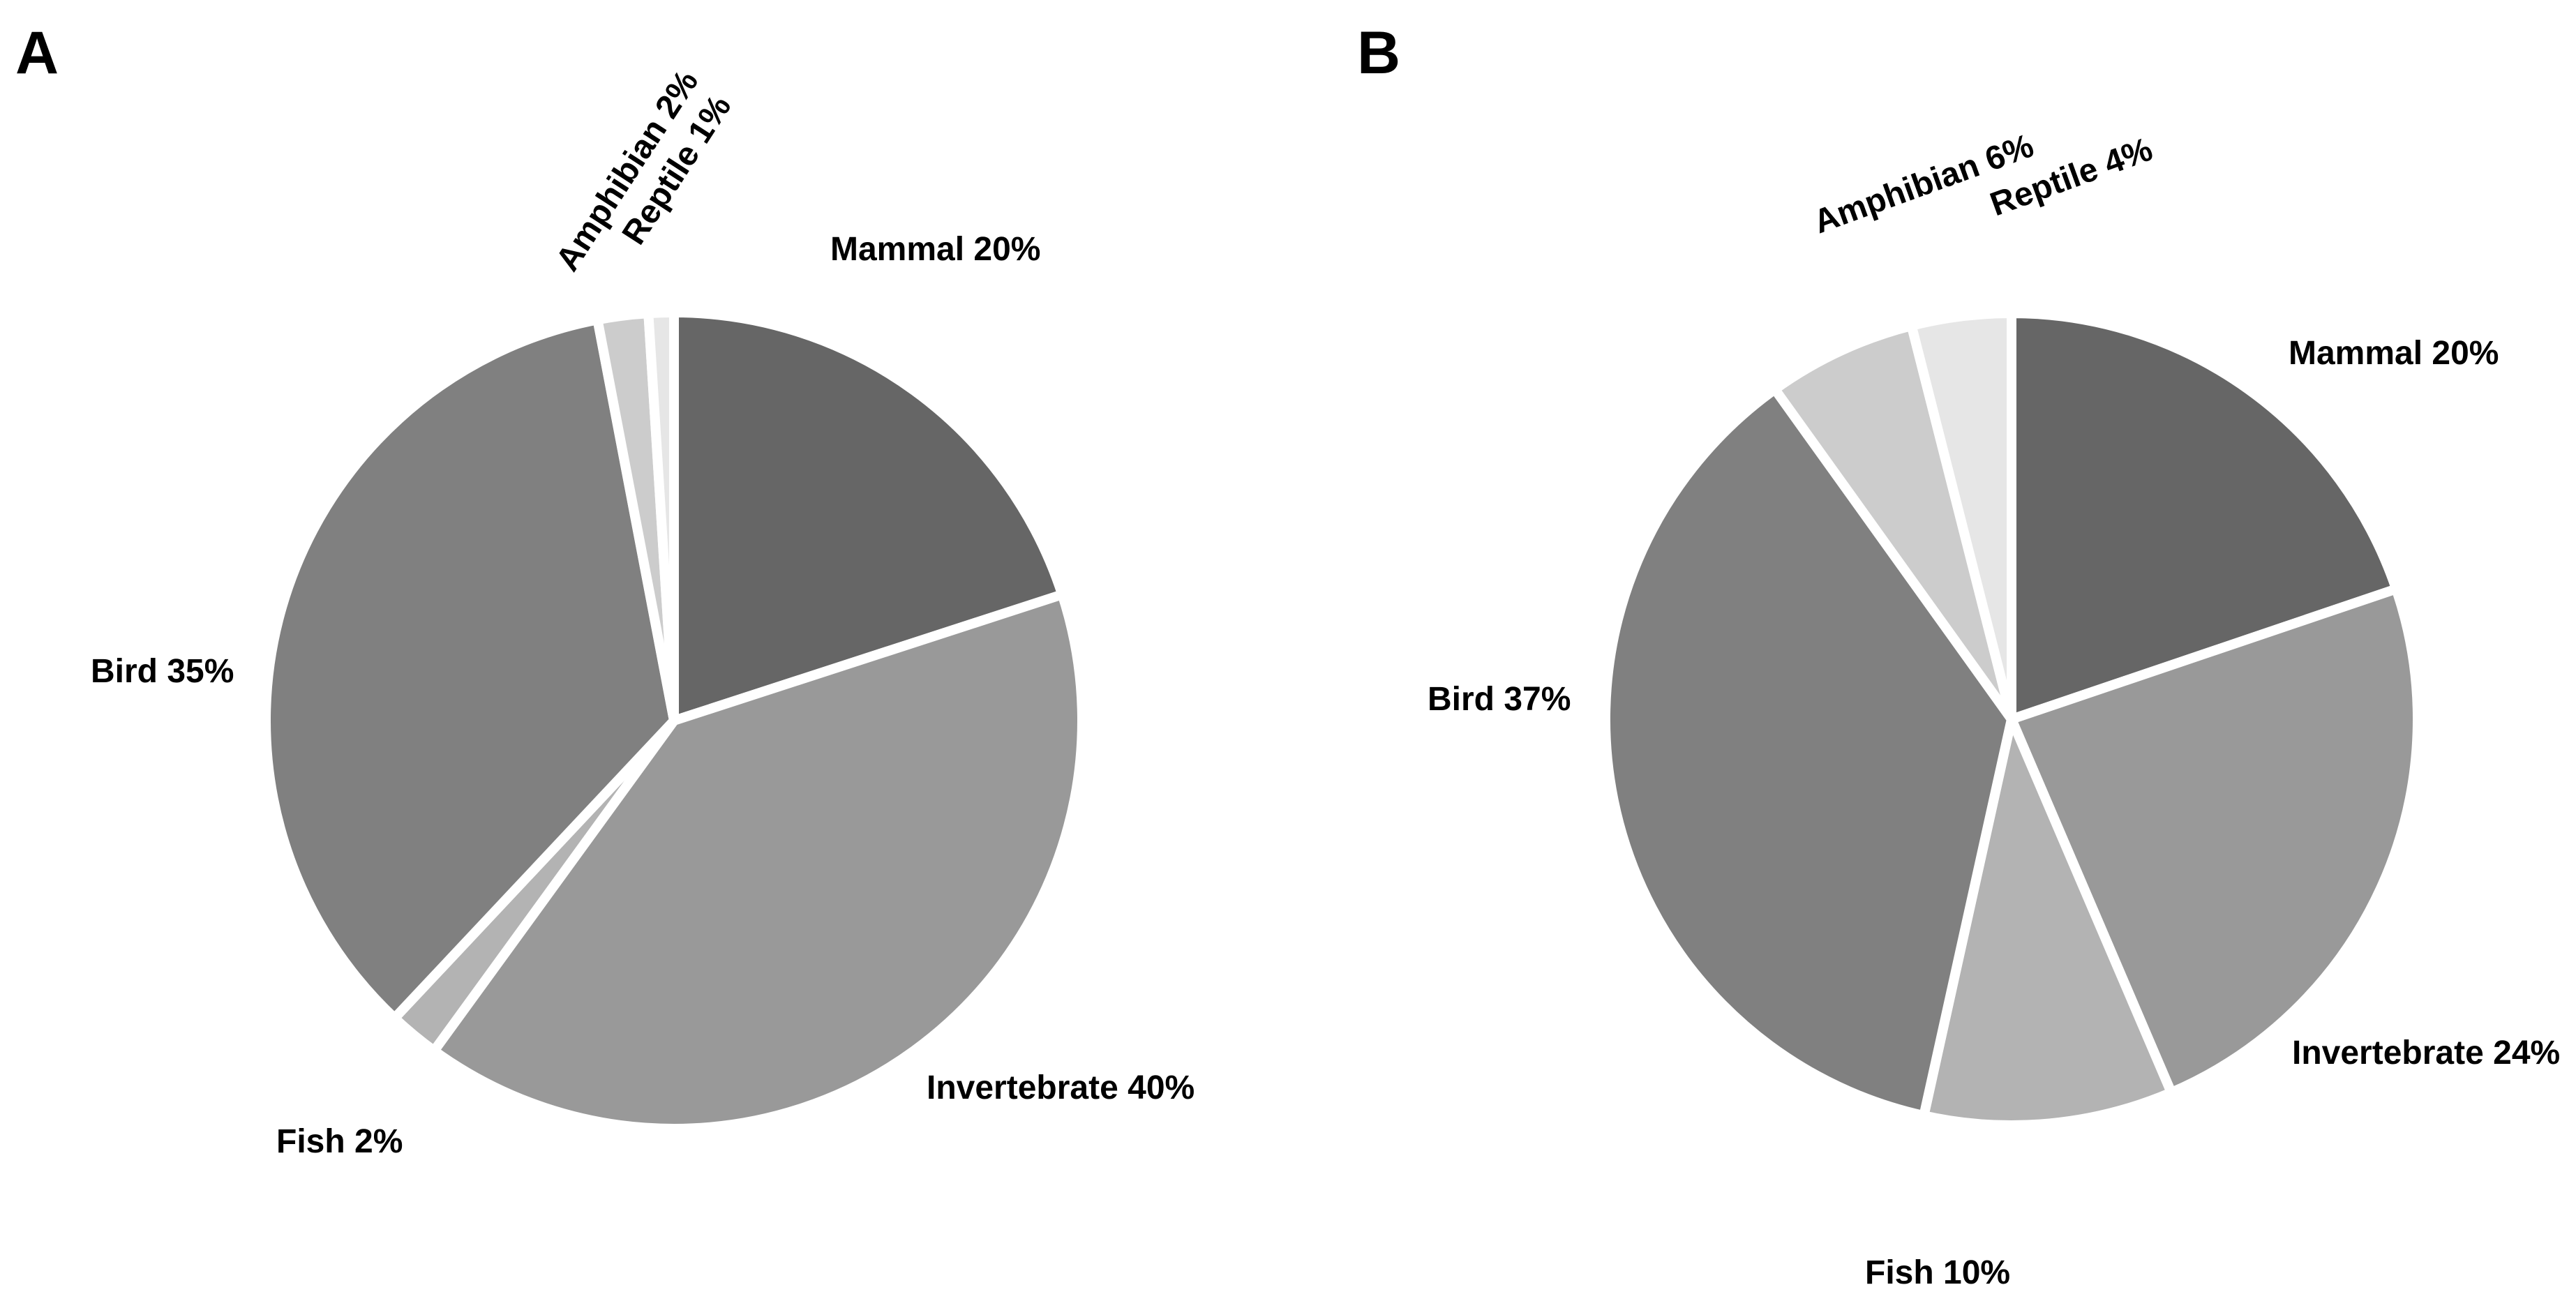 Image resolution: width=2576 pixels, height=1308 pixels. I want to click on panel-b-letter: B, so click(1378, 53).